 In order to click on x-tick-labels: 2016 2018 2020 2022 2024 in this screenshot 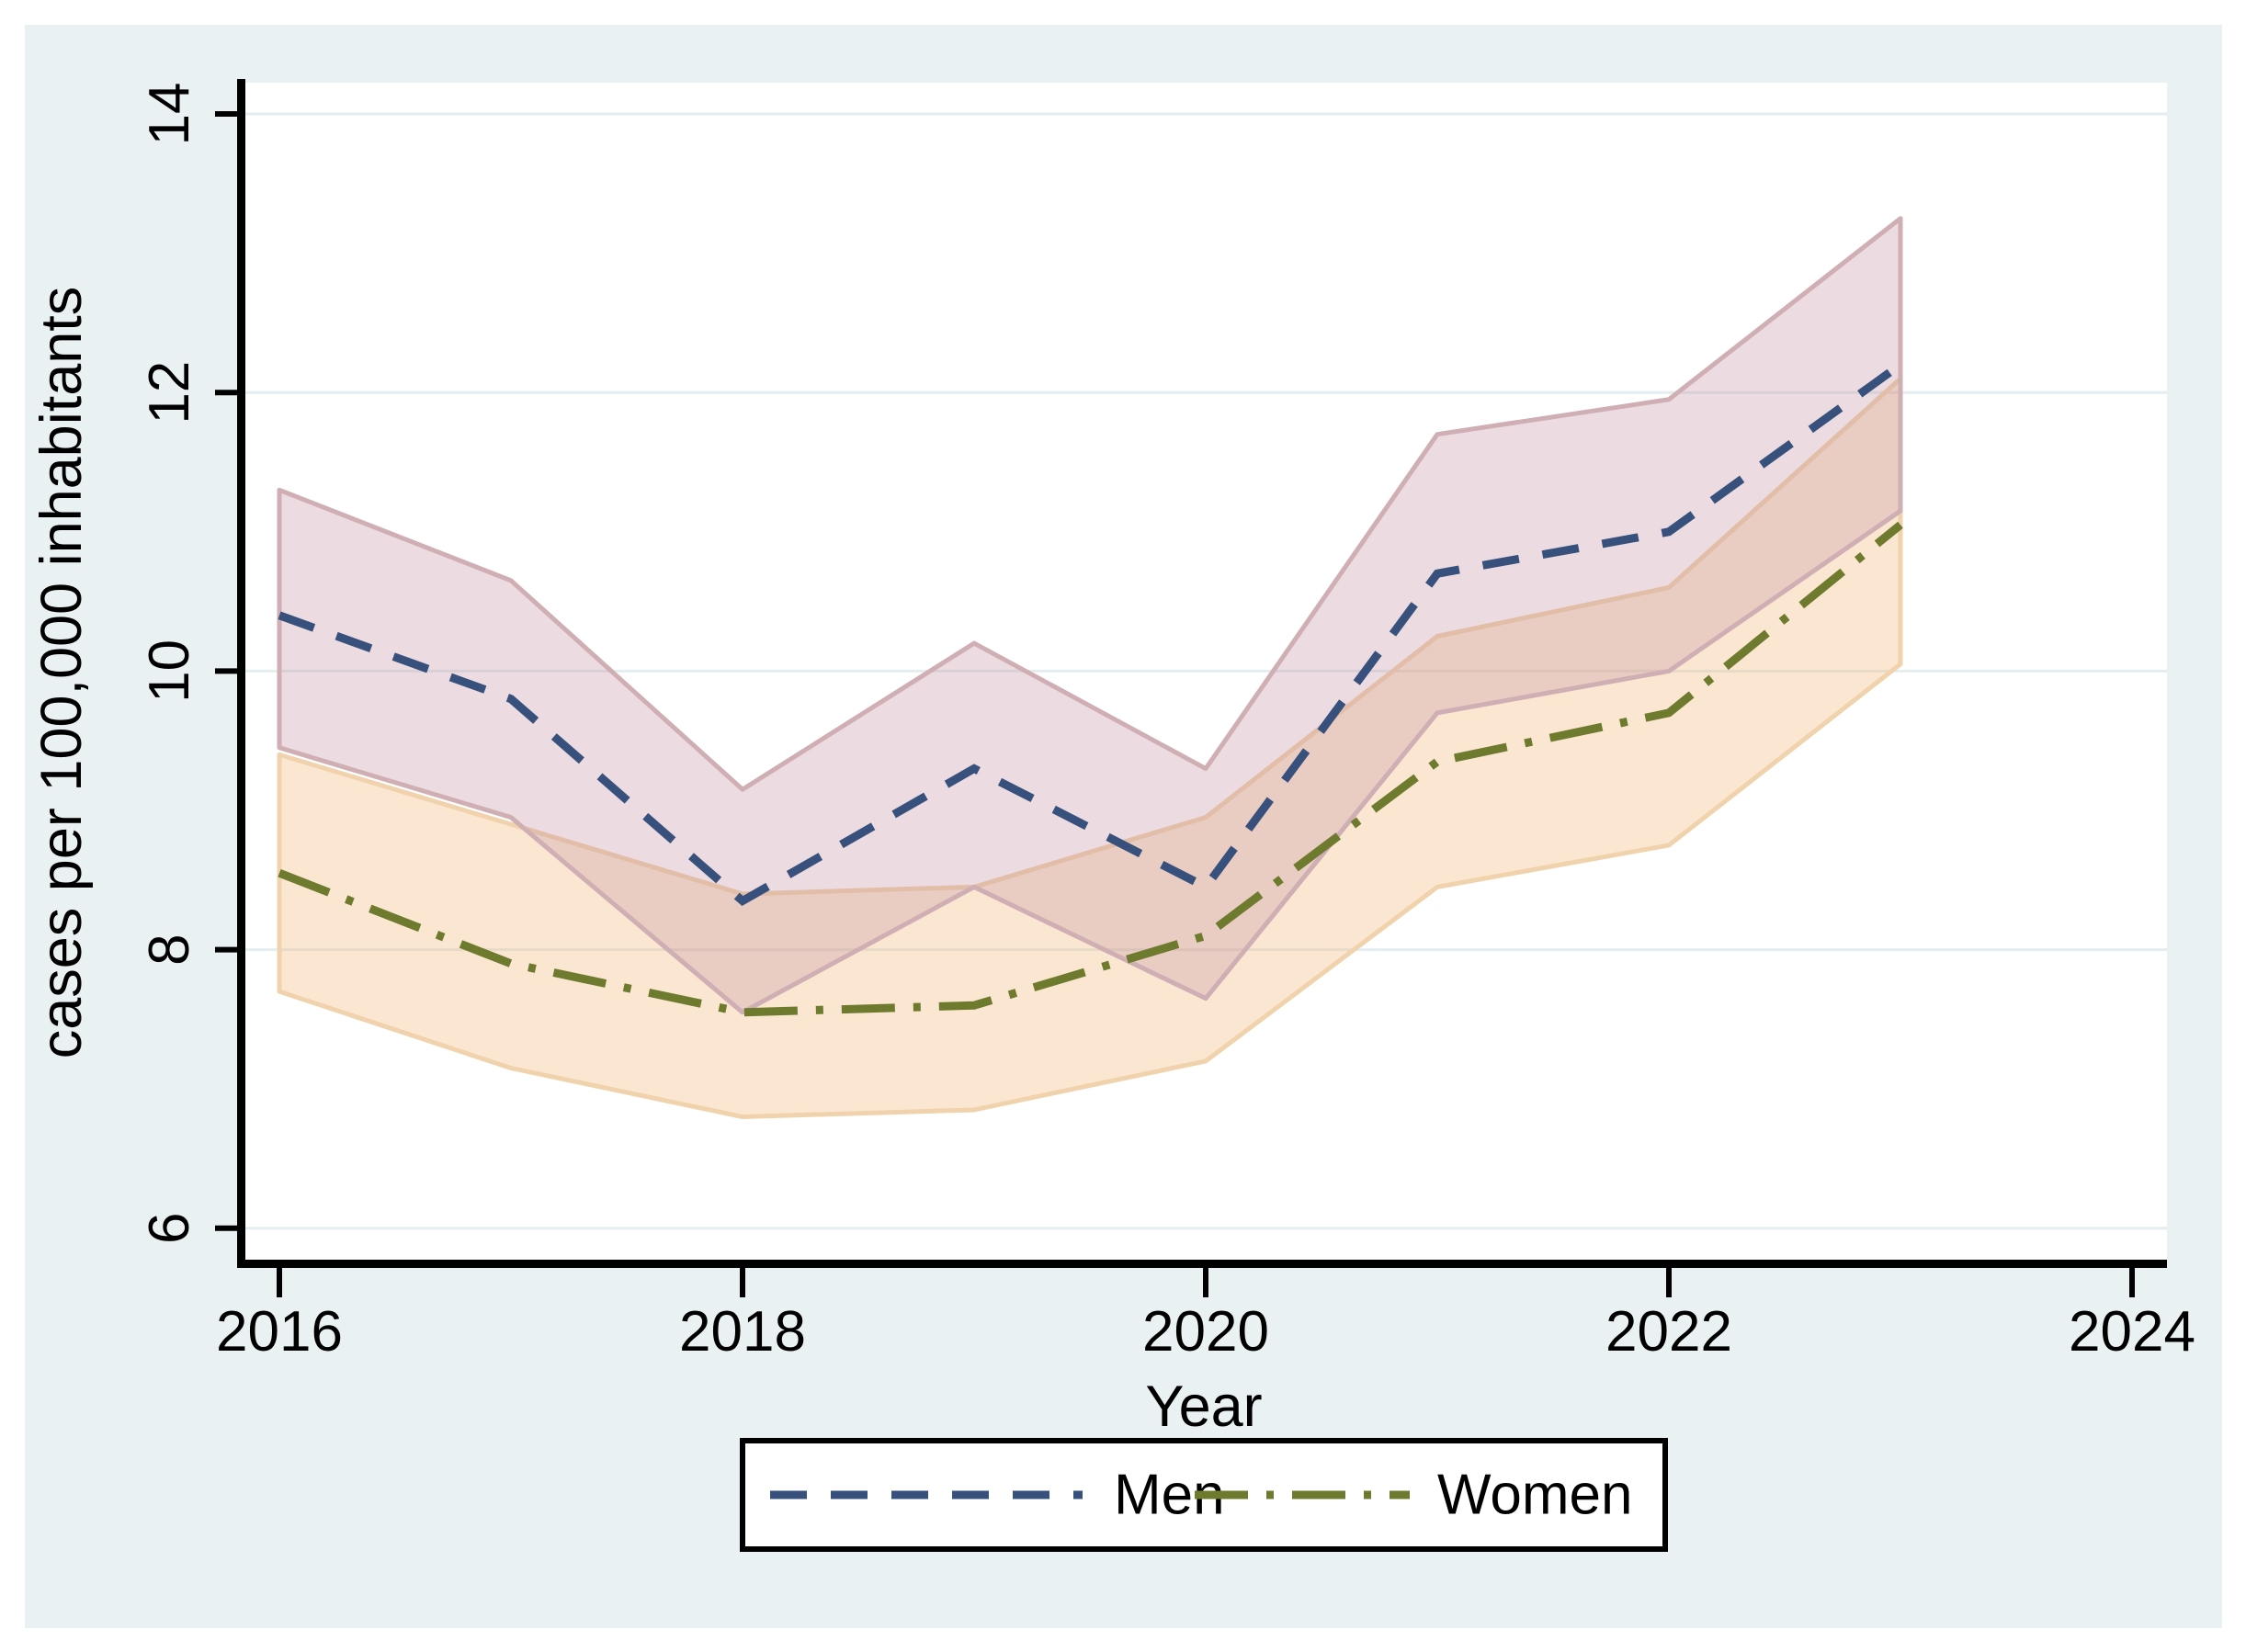, I will do `click(1205, 1331)`.